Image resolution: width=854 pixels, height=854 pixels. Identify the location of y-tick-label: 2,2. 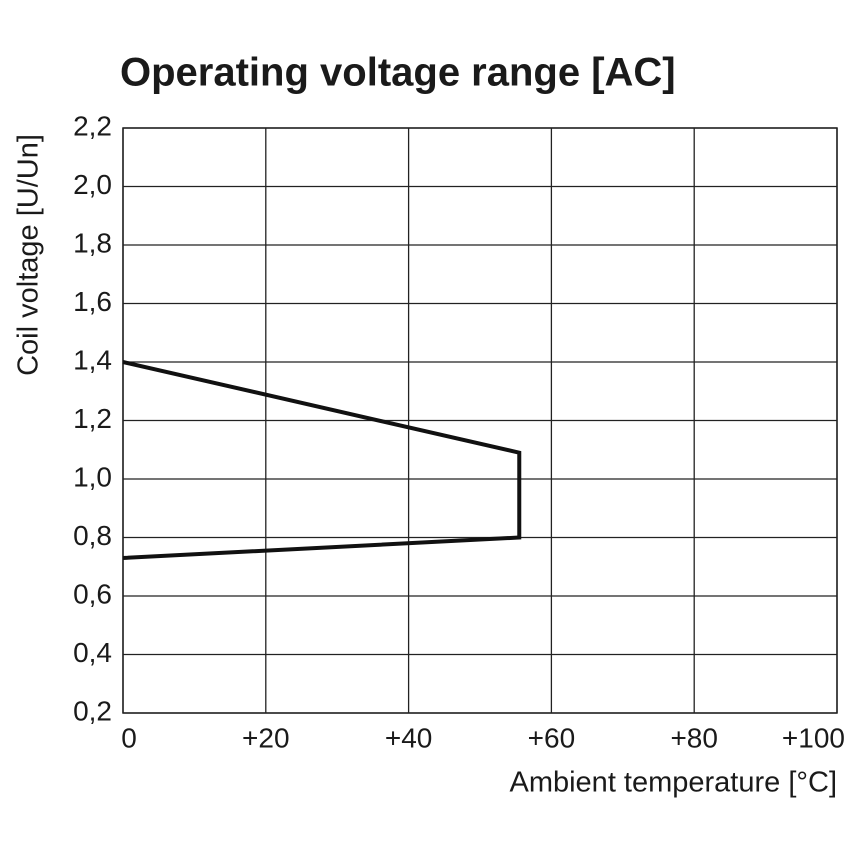
(92, 125).